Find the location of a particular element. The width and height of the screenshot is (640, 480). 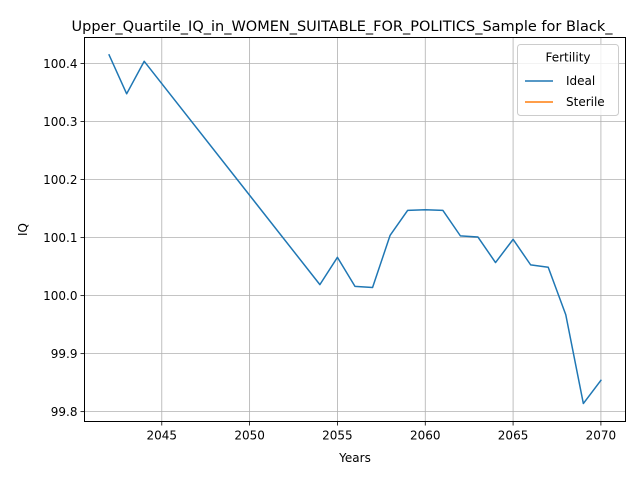

x-axis-label: Years is located at coordinates (354, 458).